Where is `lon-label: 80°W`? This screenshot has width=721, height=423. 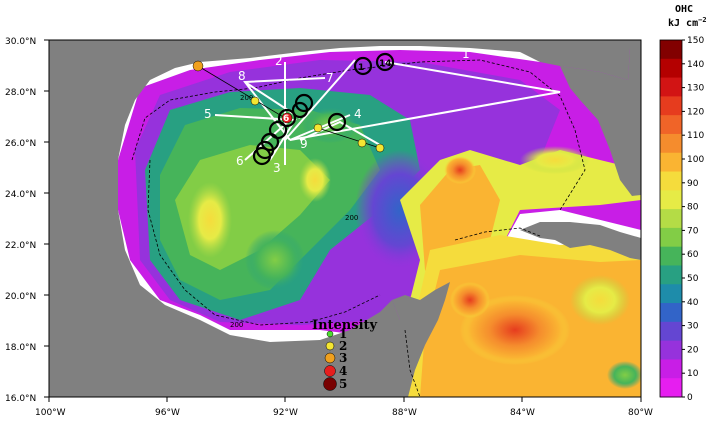 lon-label: 80°W is located at coordinates (640, 413).